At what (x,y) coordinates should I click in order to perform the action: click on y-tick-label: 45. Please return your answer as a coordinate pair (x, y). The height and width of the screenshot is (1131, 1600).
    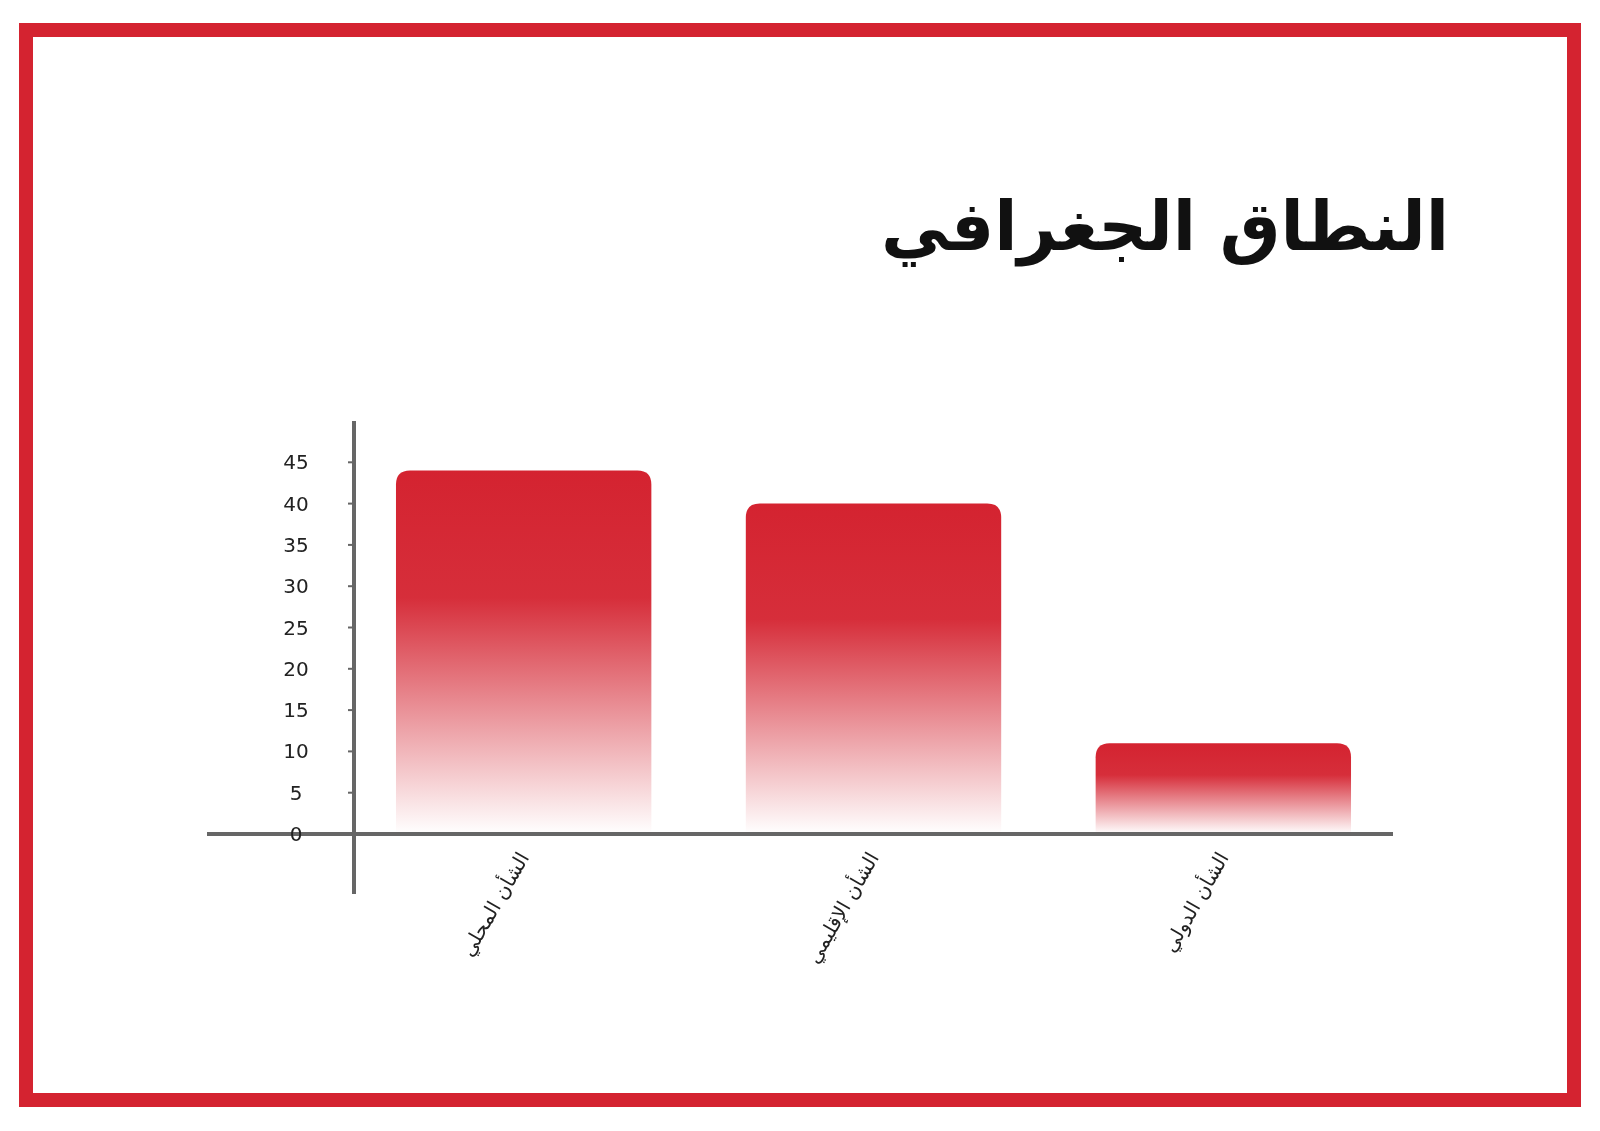
    Looking at the image, I should click on (296, 462).